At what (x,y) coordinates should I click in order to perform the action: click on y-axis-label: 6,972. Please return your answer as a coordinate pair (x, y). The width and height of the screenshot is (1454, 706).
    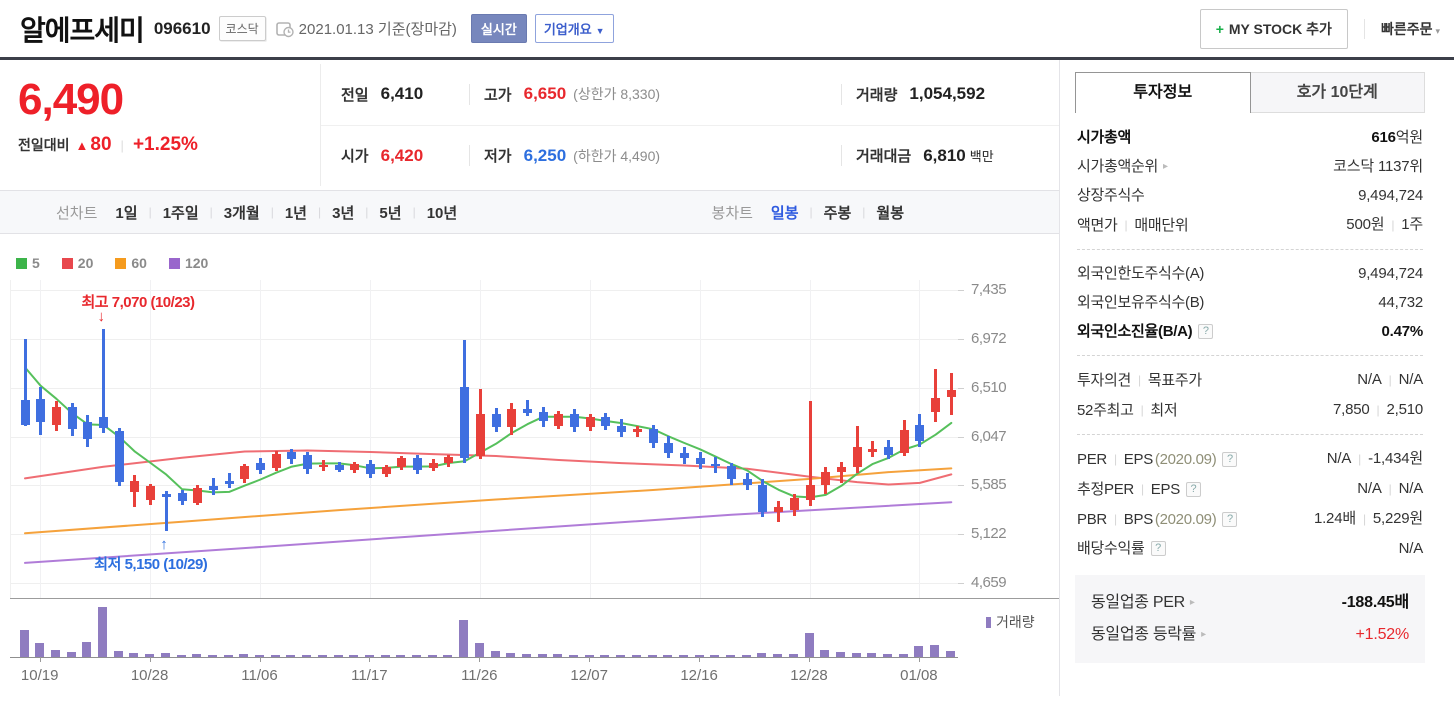
    Looking at the image, I should click on (989, 338).